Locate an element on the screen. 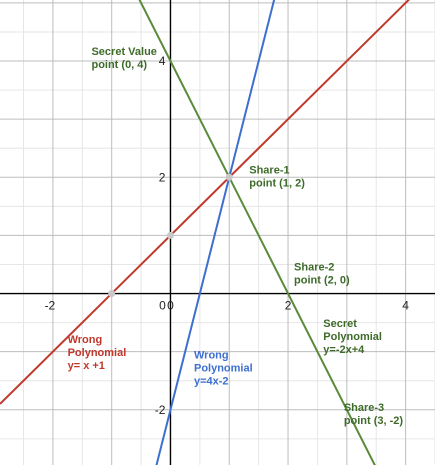  annotation-line: Share-3 is located at coordinates (364, 408).